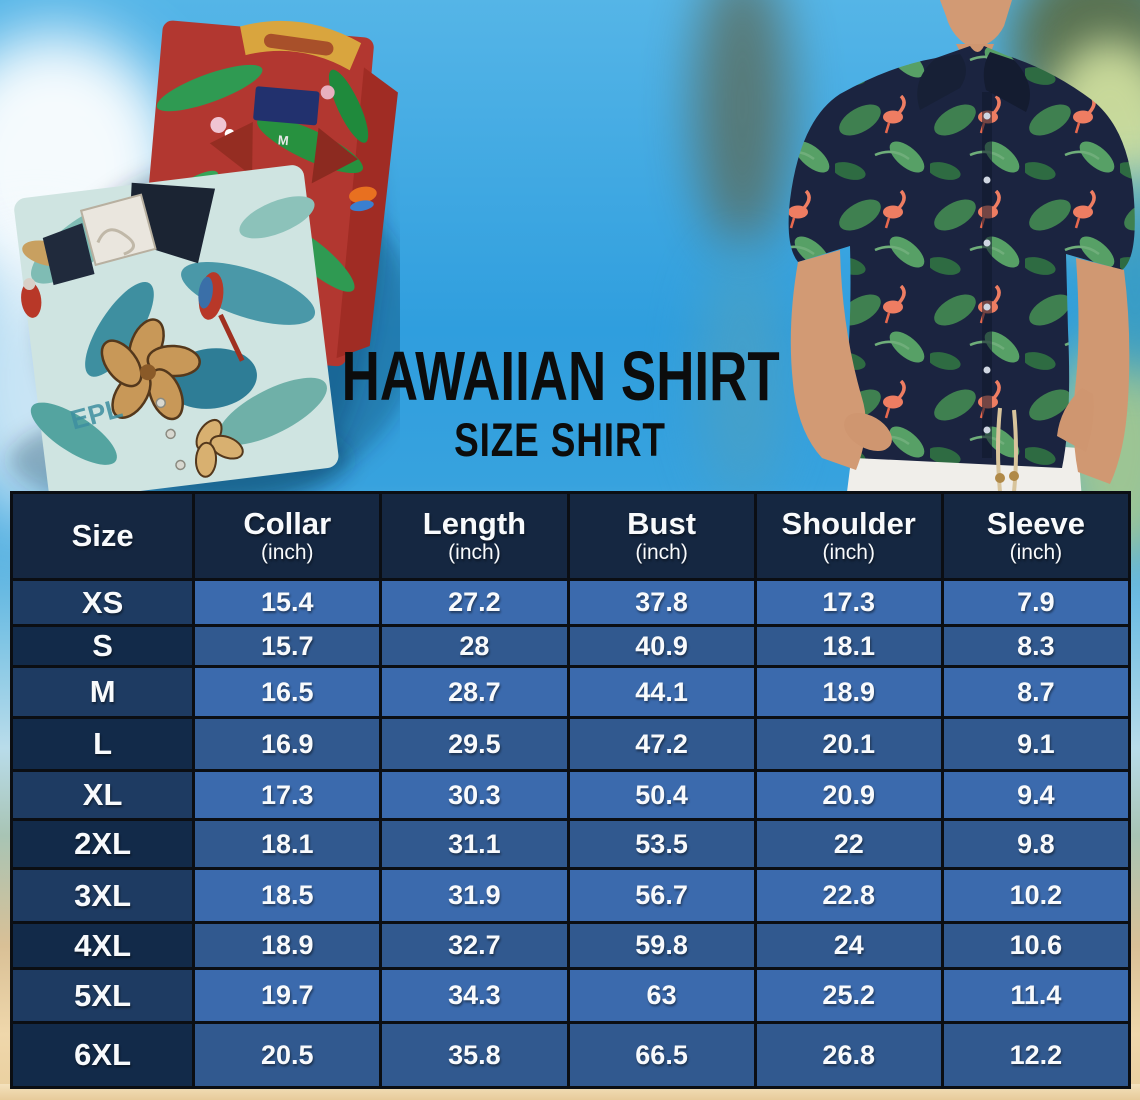 The height and width of the screenshot is (1100, 1140). Describe the element at coordinates (287, 1055) in the screenshot. I see `measurement-cell: 20.5` at that location.